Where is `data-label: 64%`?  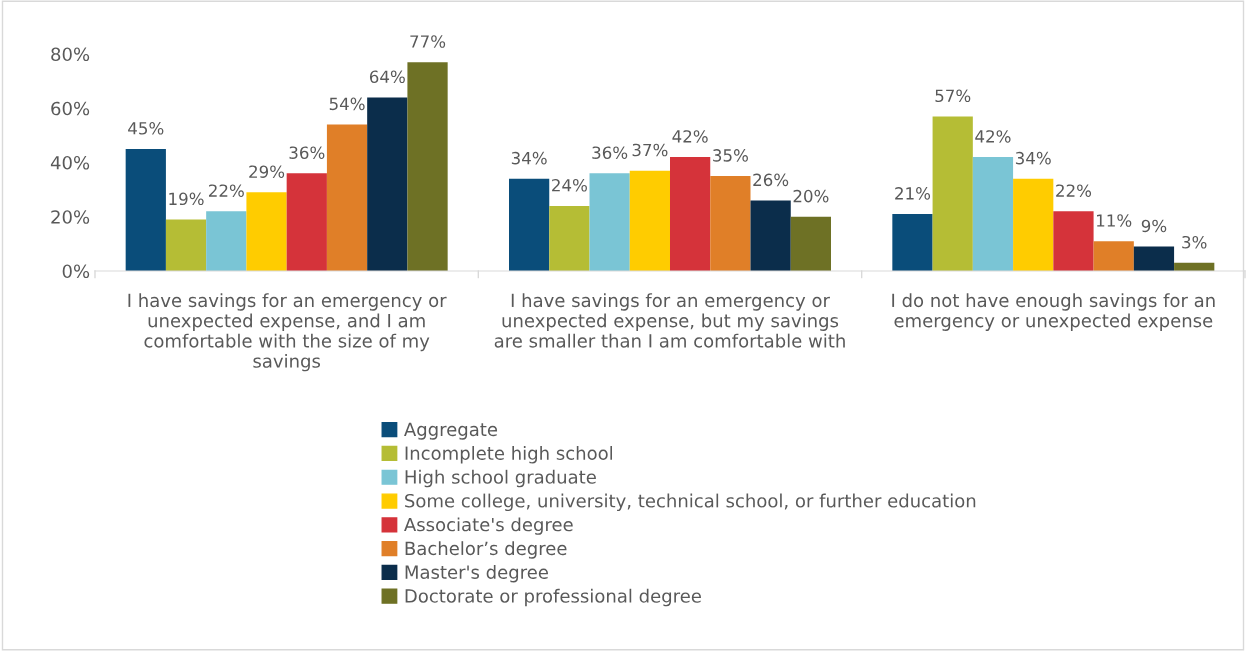 data-label: 64% is located at coordinates (387, 77).